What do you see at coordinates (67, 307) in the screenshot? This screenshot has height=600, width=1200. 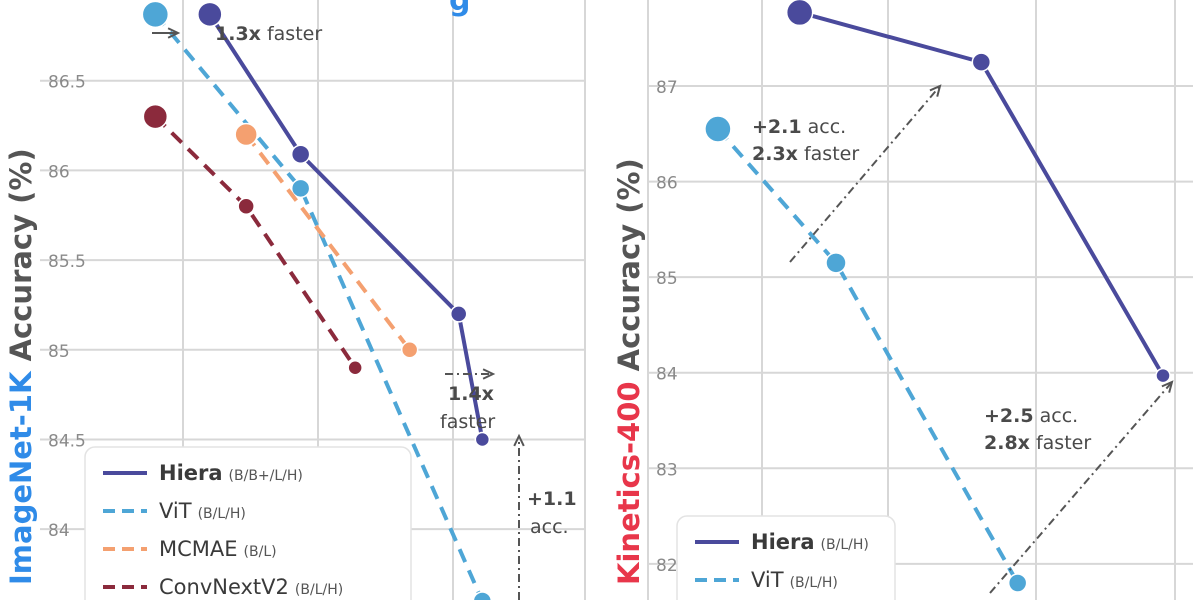 I see `left-tick-labels: 84 84.5 85 85.5 86 86.5` at bounding box center [67, 307].